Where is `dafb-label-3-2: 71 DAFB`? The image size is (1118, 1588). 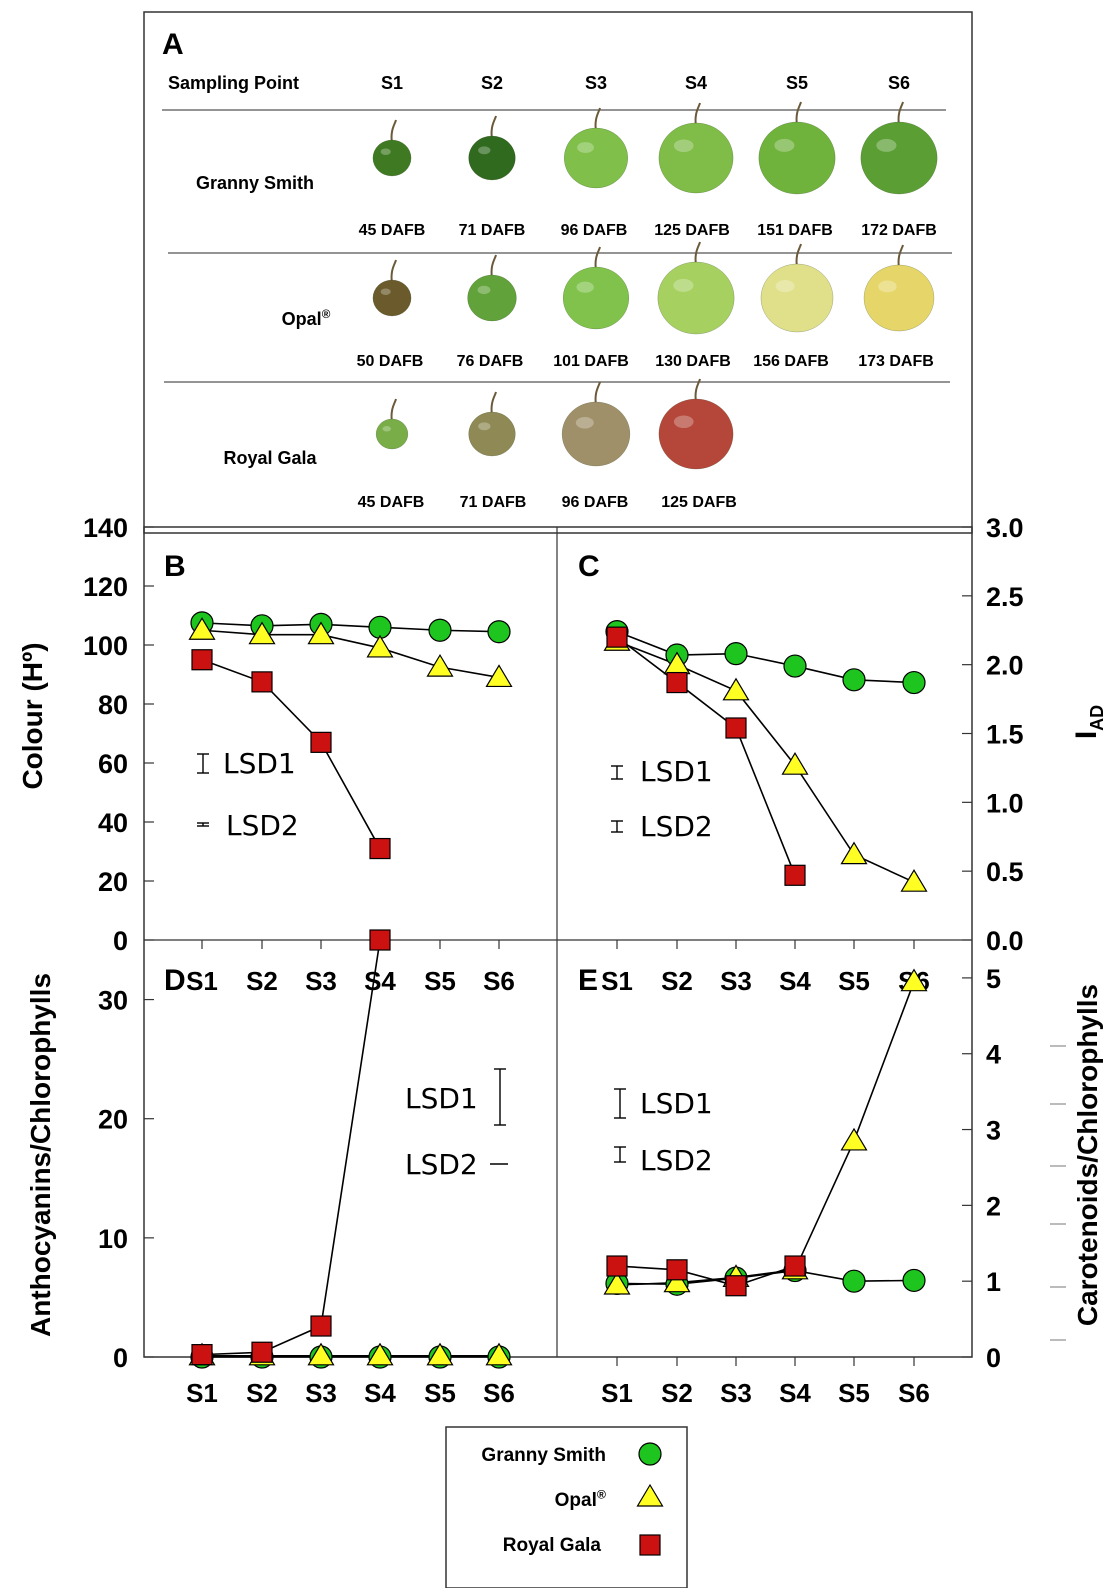 dafb-label-3-2: 71 DAFB is located at coordinates (493, 502).